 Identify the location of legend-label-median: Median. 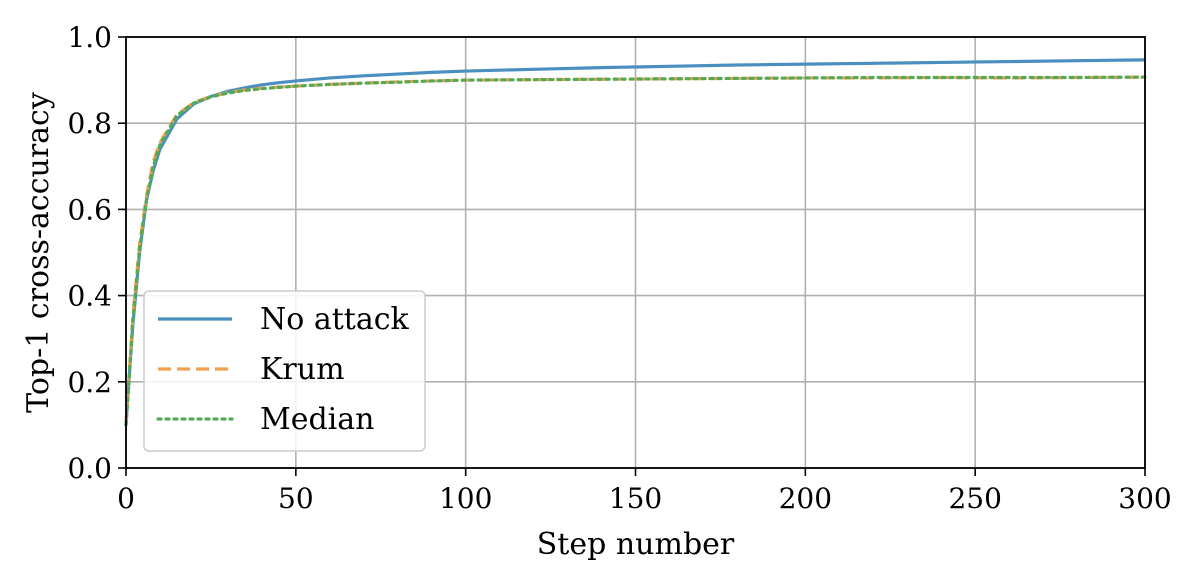
(317, 419).